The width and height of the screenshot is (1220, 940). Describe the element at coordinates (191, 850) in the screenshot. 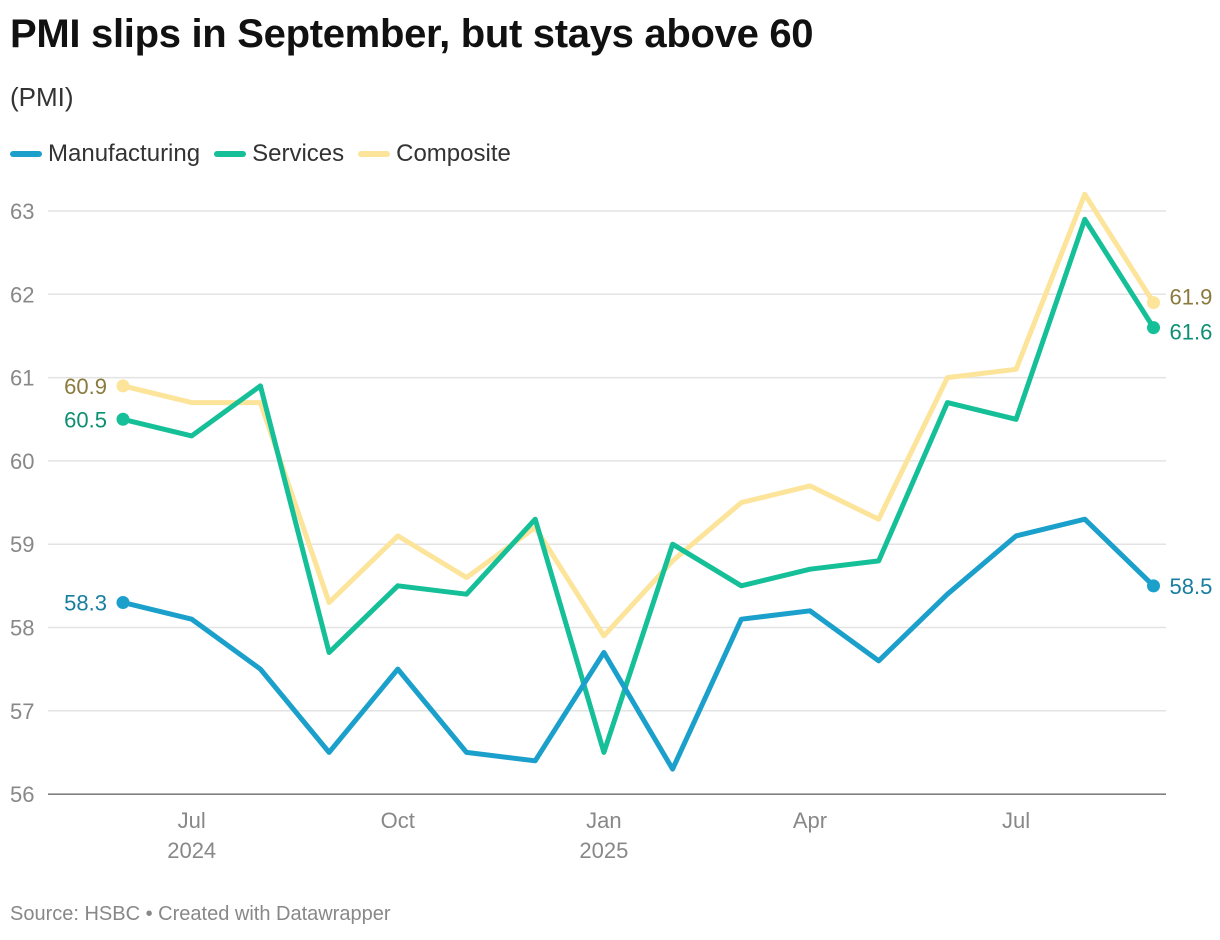

I see `x-tick-year-2024: 2024` at that location.